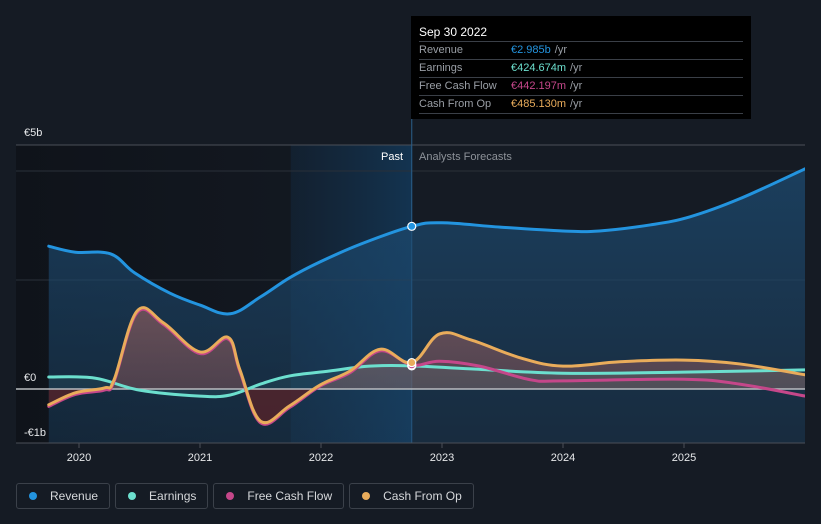 This screenshot has width=821, height=524. I want to click on tooltip-value: €485.130m, so click(539, 104).